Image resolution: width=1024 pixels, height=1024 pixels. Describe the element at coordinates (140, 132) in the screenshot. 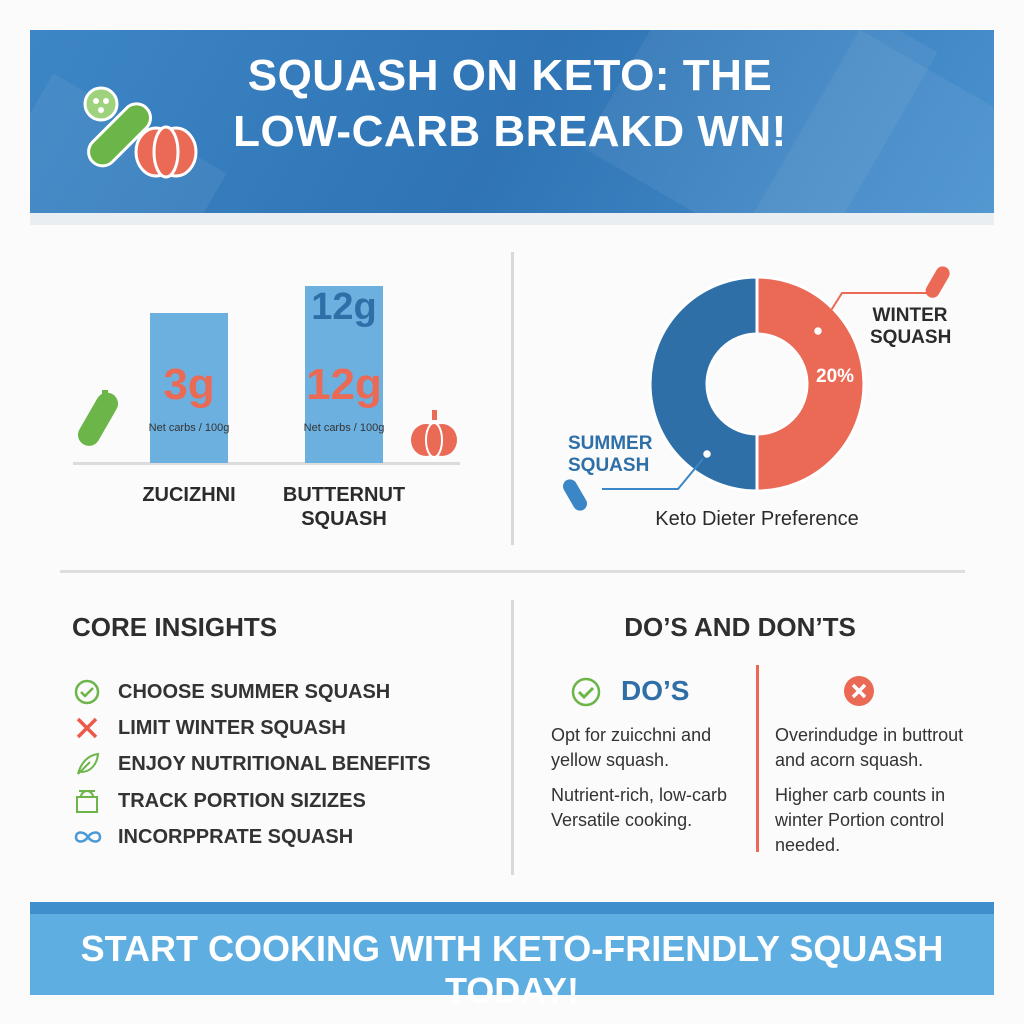

I see `squash-logo-icon` at that location.